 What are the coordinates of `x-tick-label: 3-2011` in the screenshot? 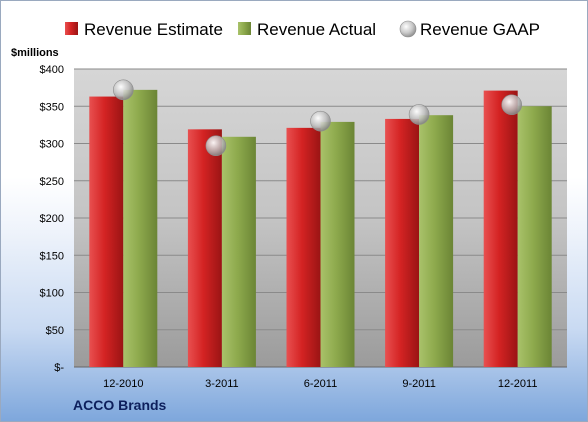 It's located at (221, 384).